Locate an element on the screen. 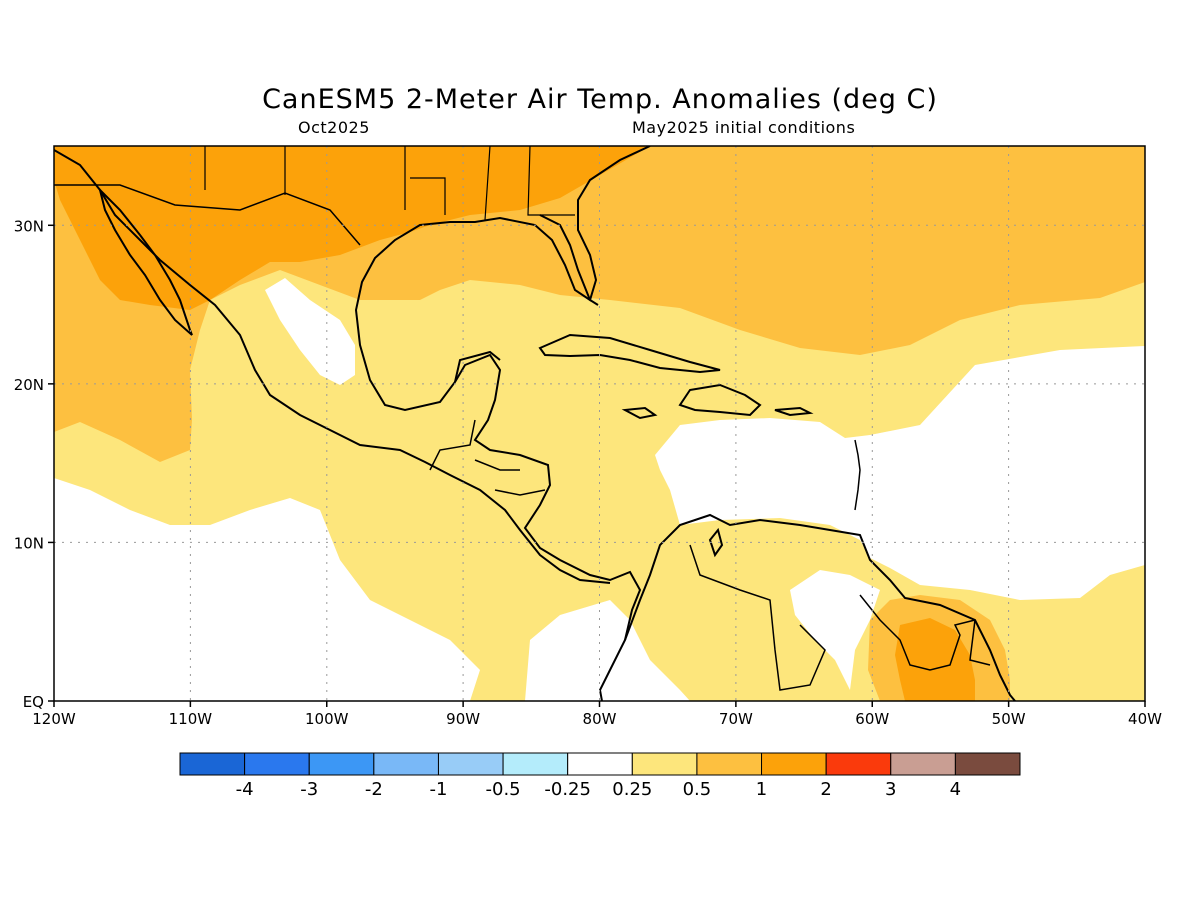  yucatan-peninsula is located at coordinates (477, 366).